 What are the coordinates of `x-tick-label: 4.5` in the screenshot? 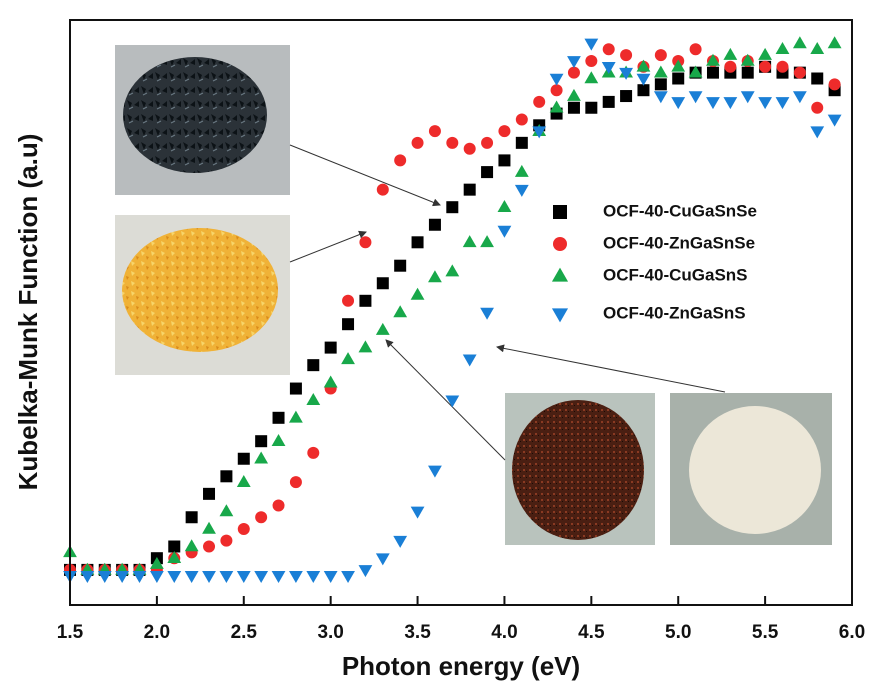 It's located at (591, 632).